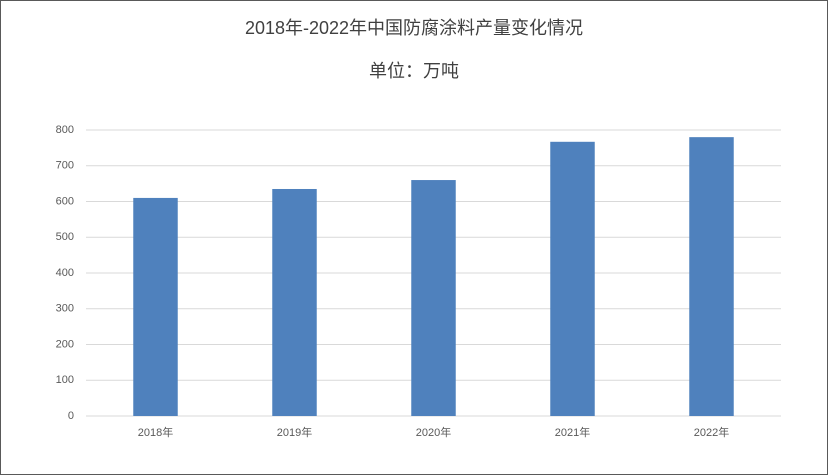 The image size is (828, 475). What do you see at coordinates (65, 201) in the screenshot?
I see `y-tick-label: 600` at bounding box center [65, 201].